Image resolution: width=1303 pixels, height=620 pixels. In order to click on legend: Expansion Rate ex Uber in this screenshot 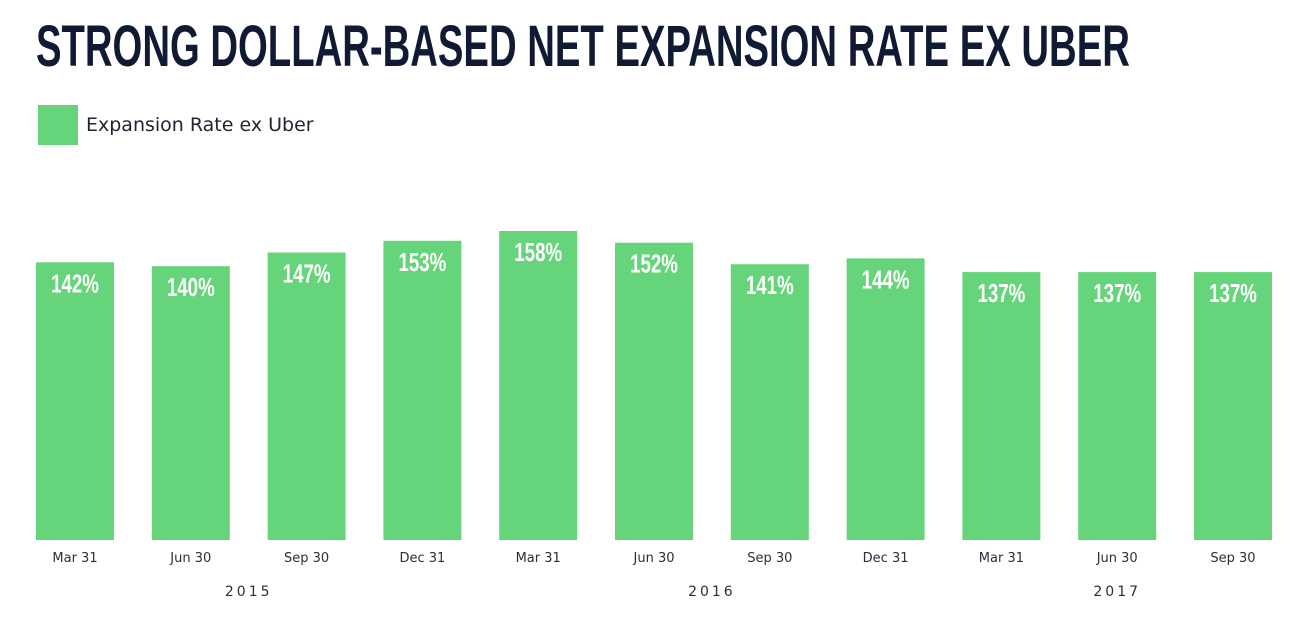, I will do `click(176, 125)`.